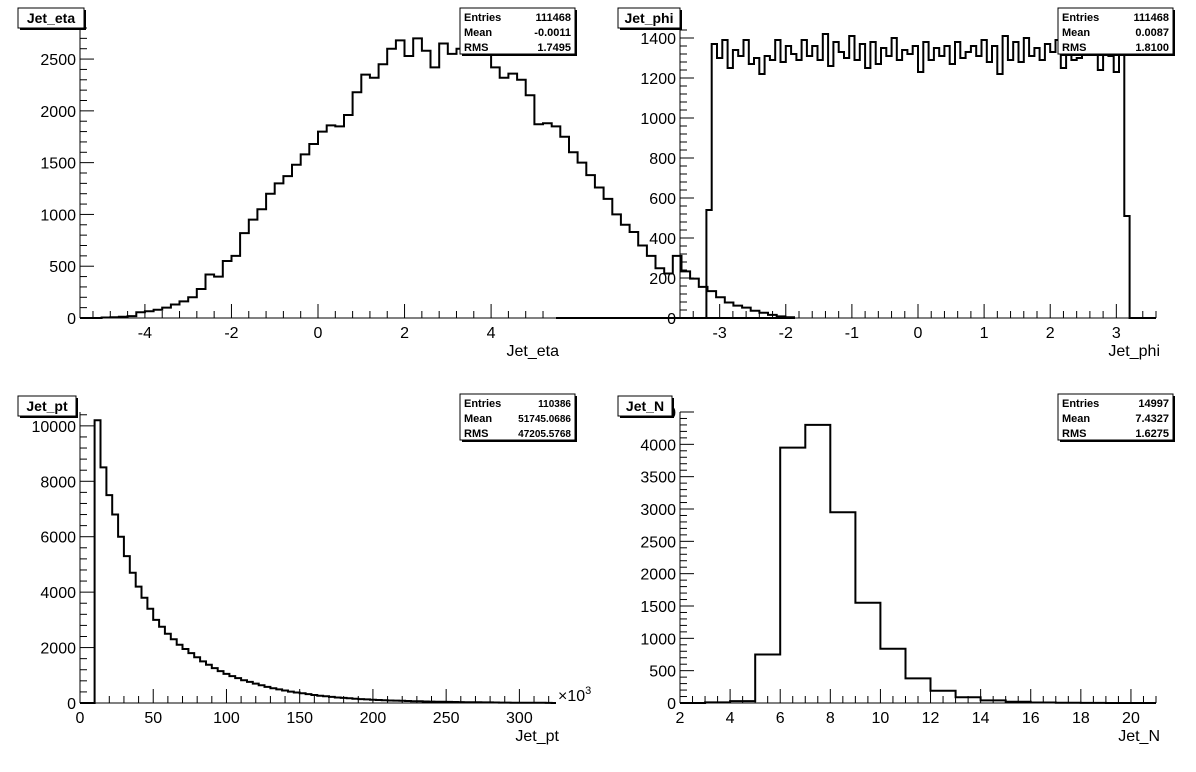  What do you see at coordinates (554, 48) in the screenshot?
I see `stats-value: 1.7495` at bounding box center [554, 48].